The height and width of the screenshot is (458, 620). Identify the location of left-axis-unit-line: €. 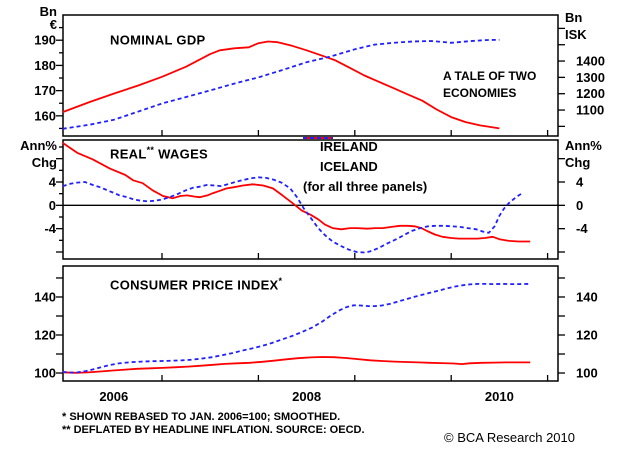
(53, 24).